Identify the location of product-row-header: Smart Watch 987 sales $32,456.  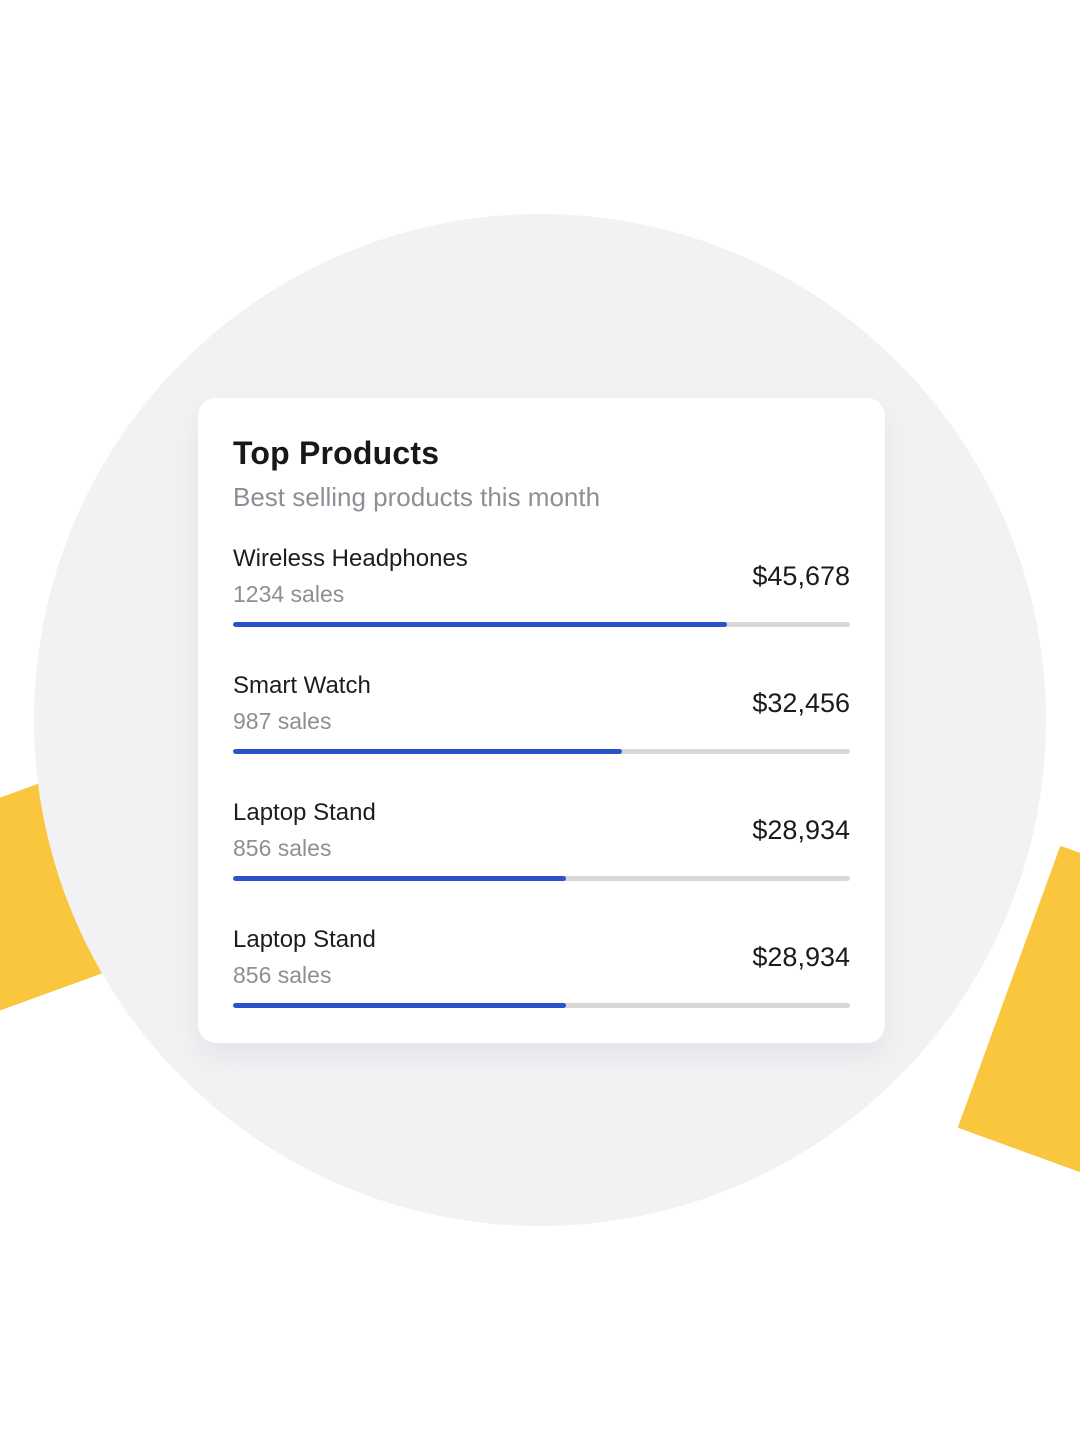
(541, 703).